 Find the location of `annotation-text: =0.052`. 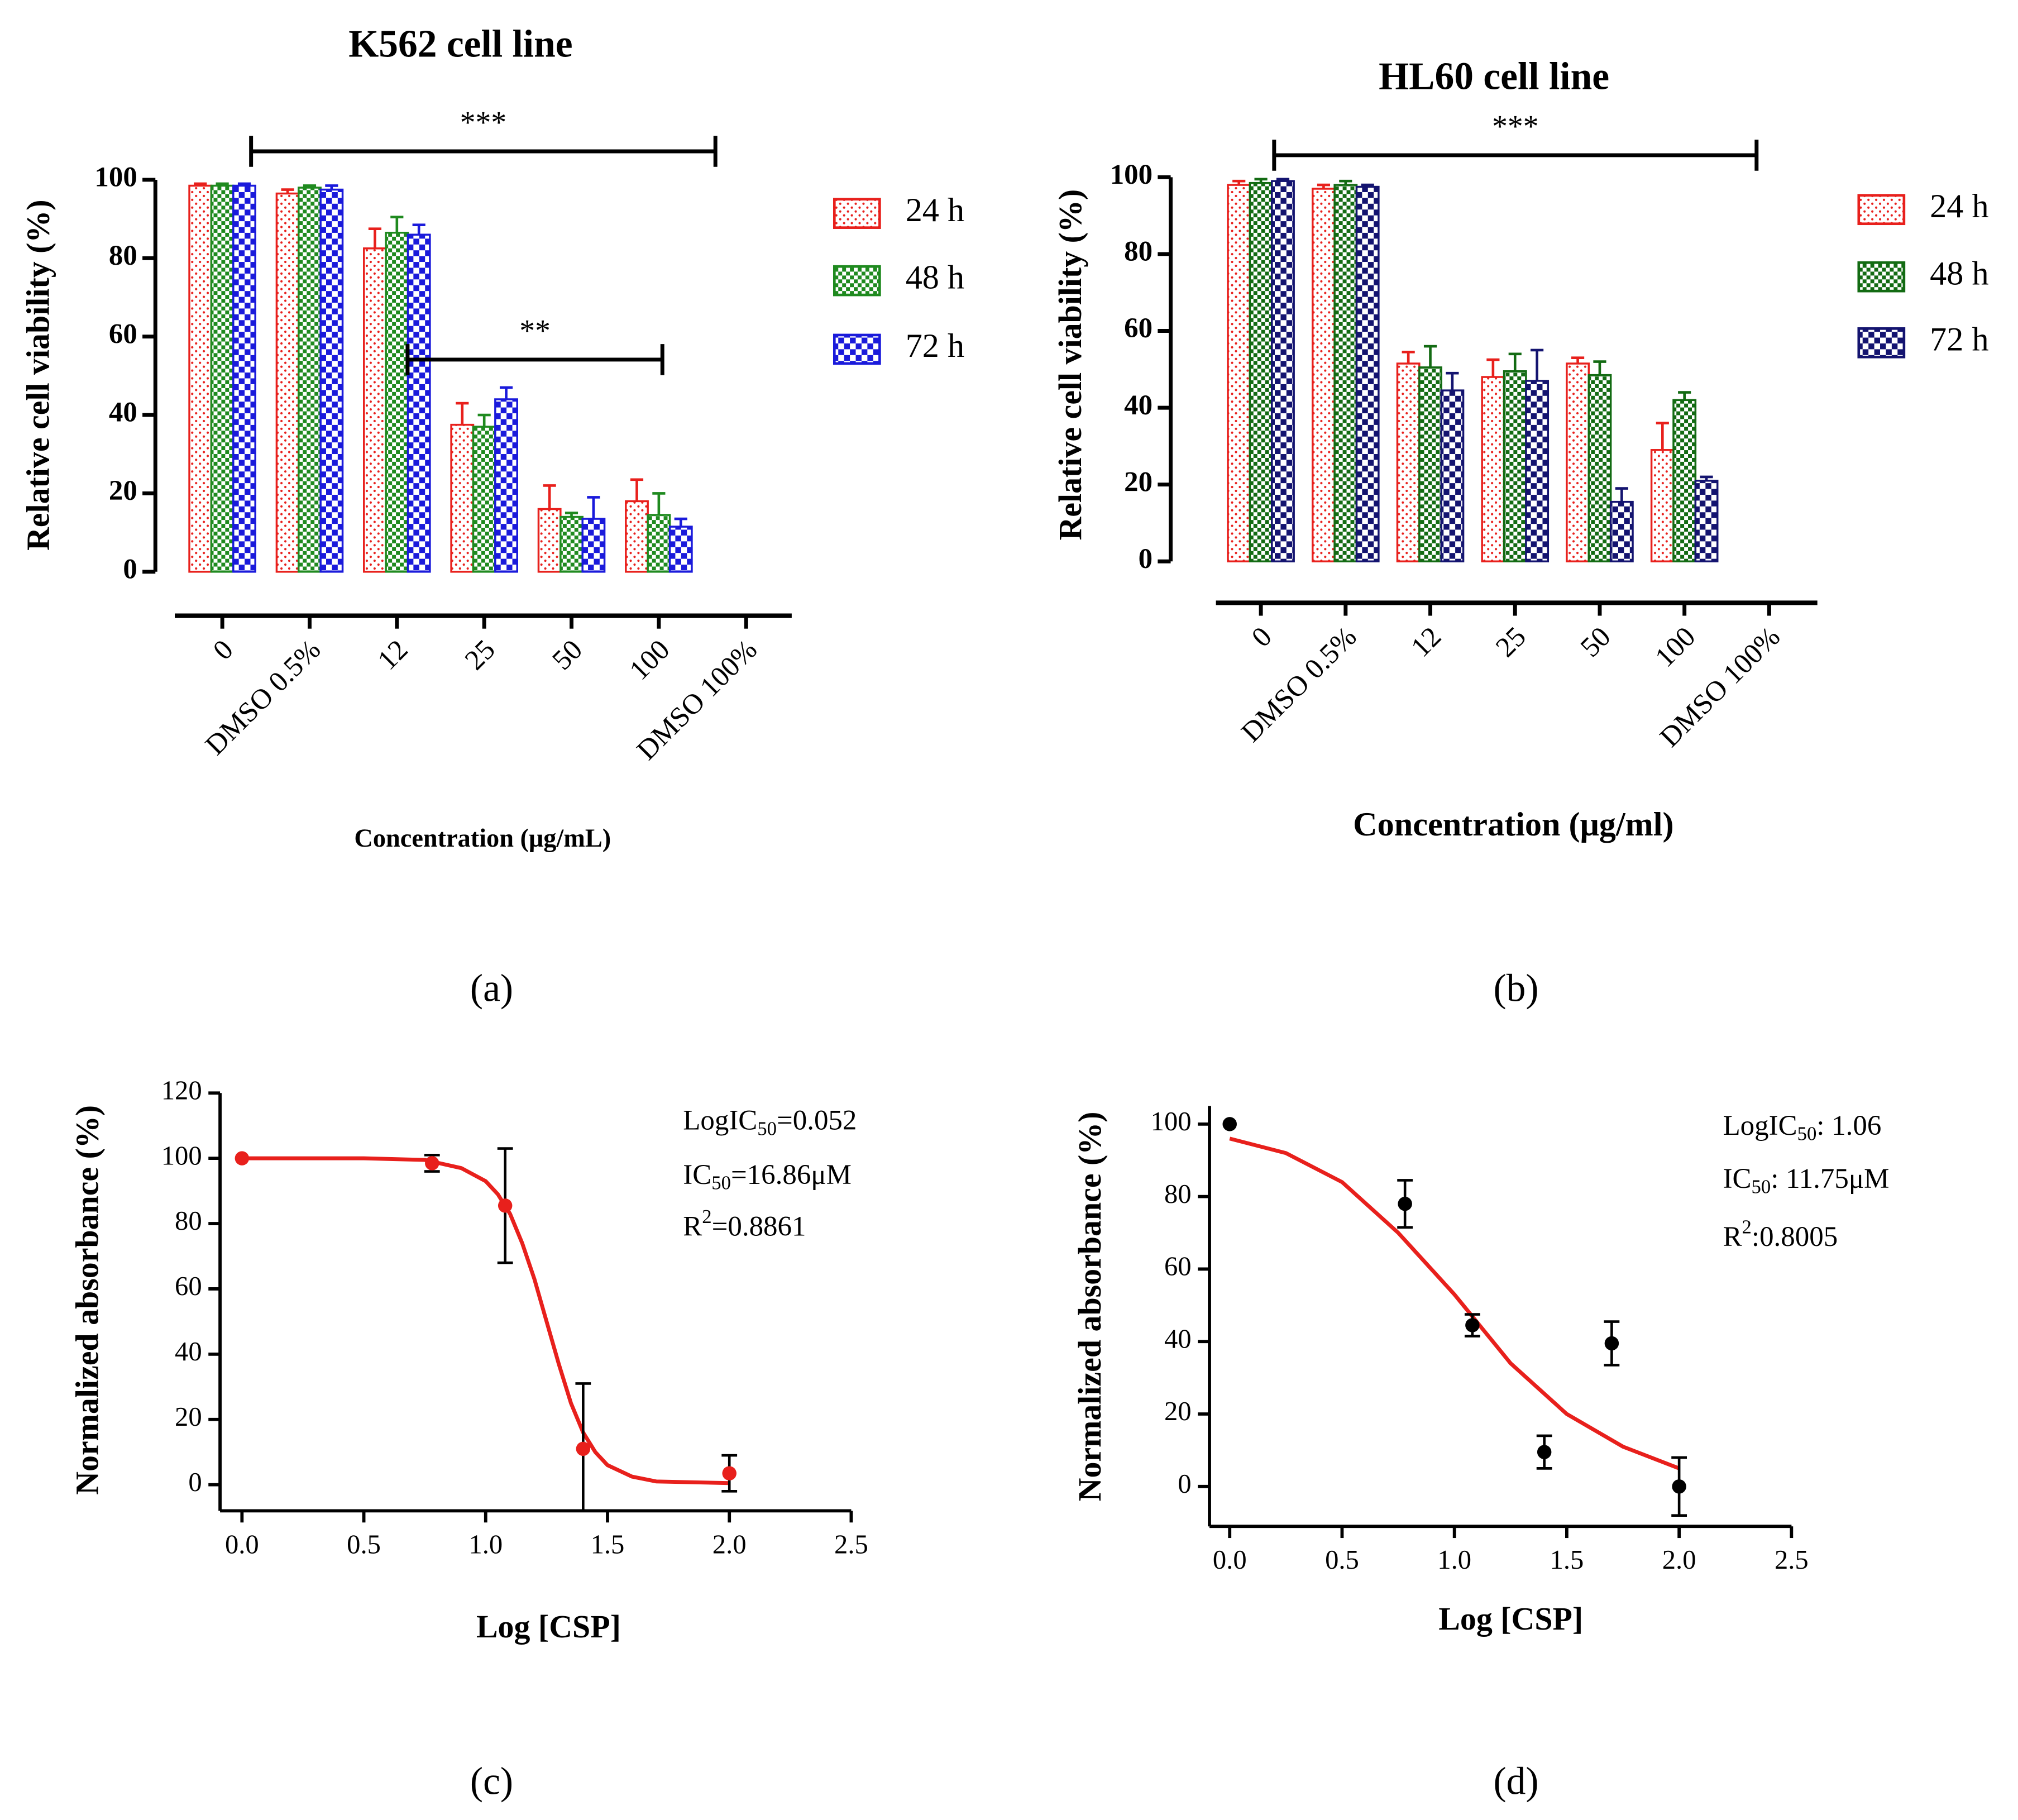

annotation-text: =0.052 is located at coordinates (817, 1121).